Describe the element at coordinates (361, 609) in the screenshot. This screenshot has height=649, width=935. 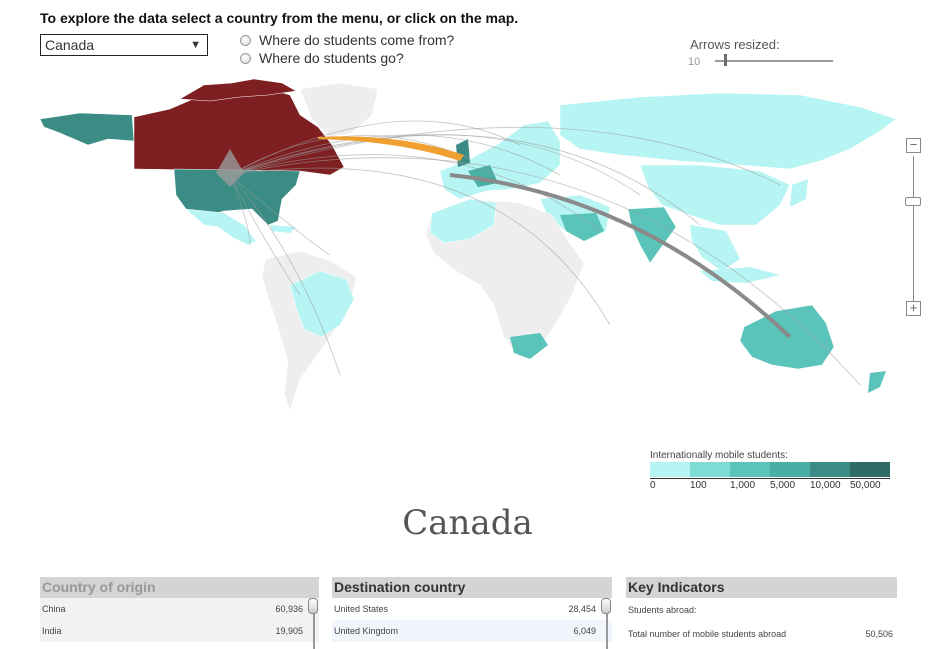
I see `row-country: United States` at that location.